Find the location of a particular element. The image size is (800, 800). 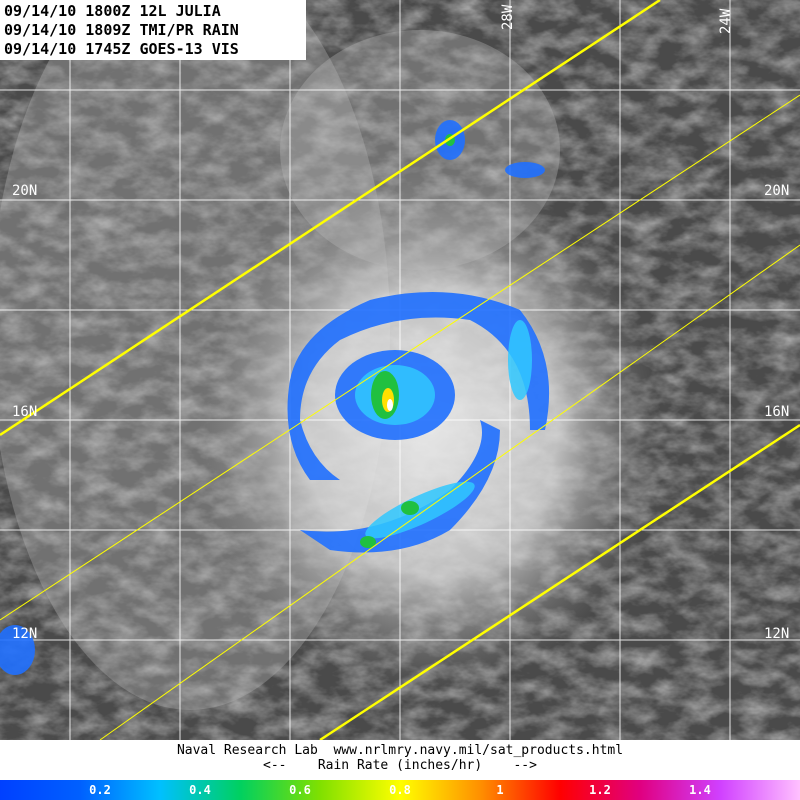

legend-title: <-- Rain Rate (inches/hr) --> is located at coordinates (400, 765).